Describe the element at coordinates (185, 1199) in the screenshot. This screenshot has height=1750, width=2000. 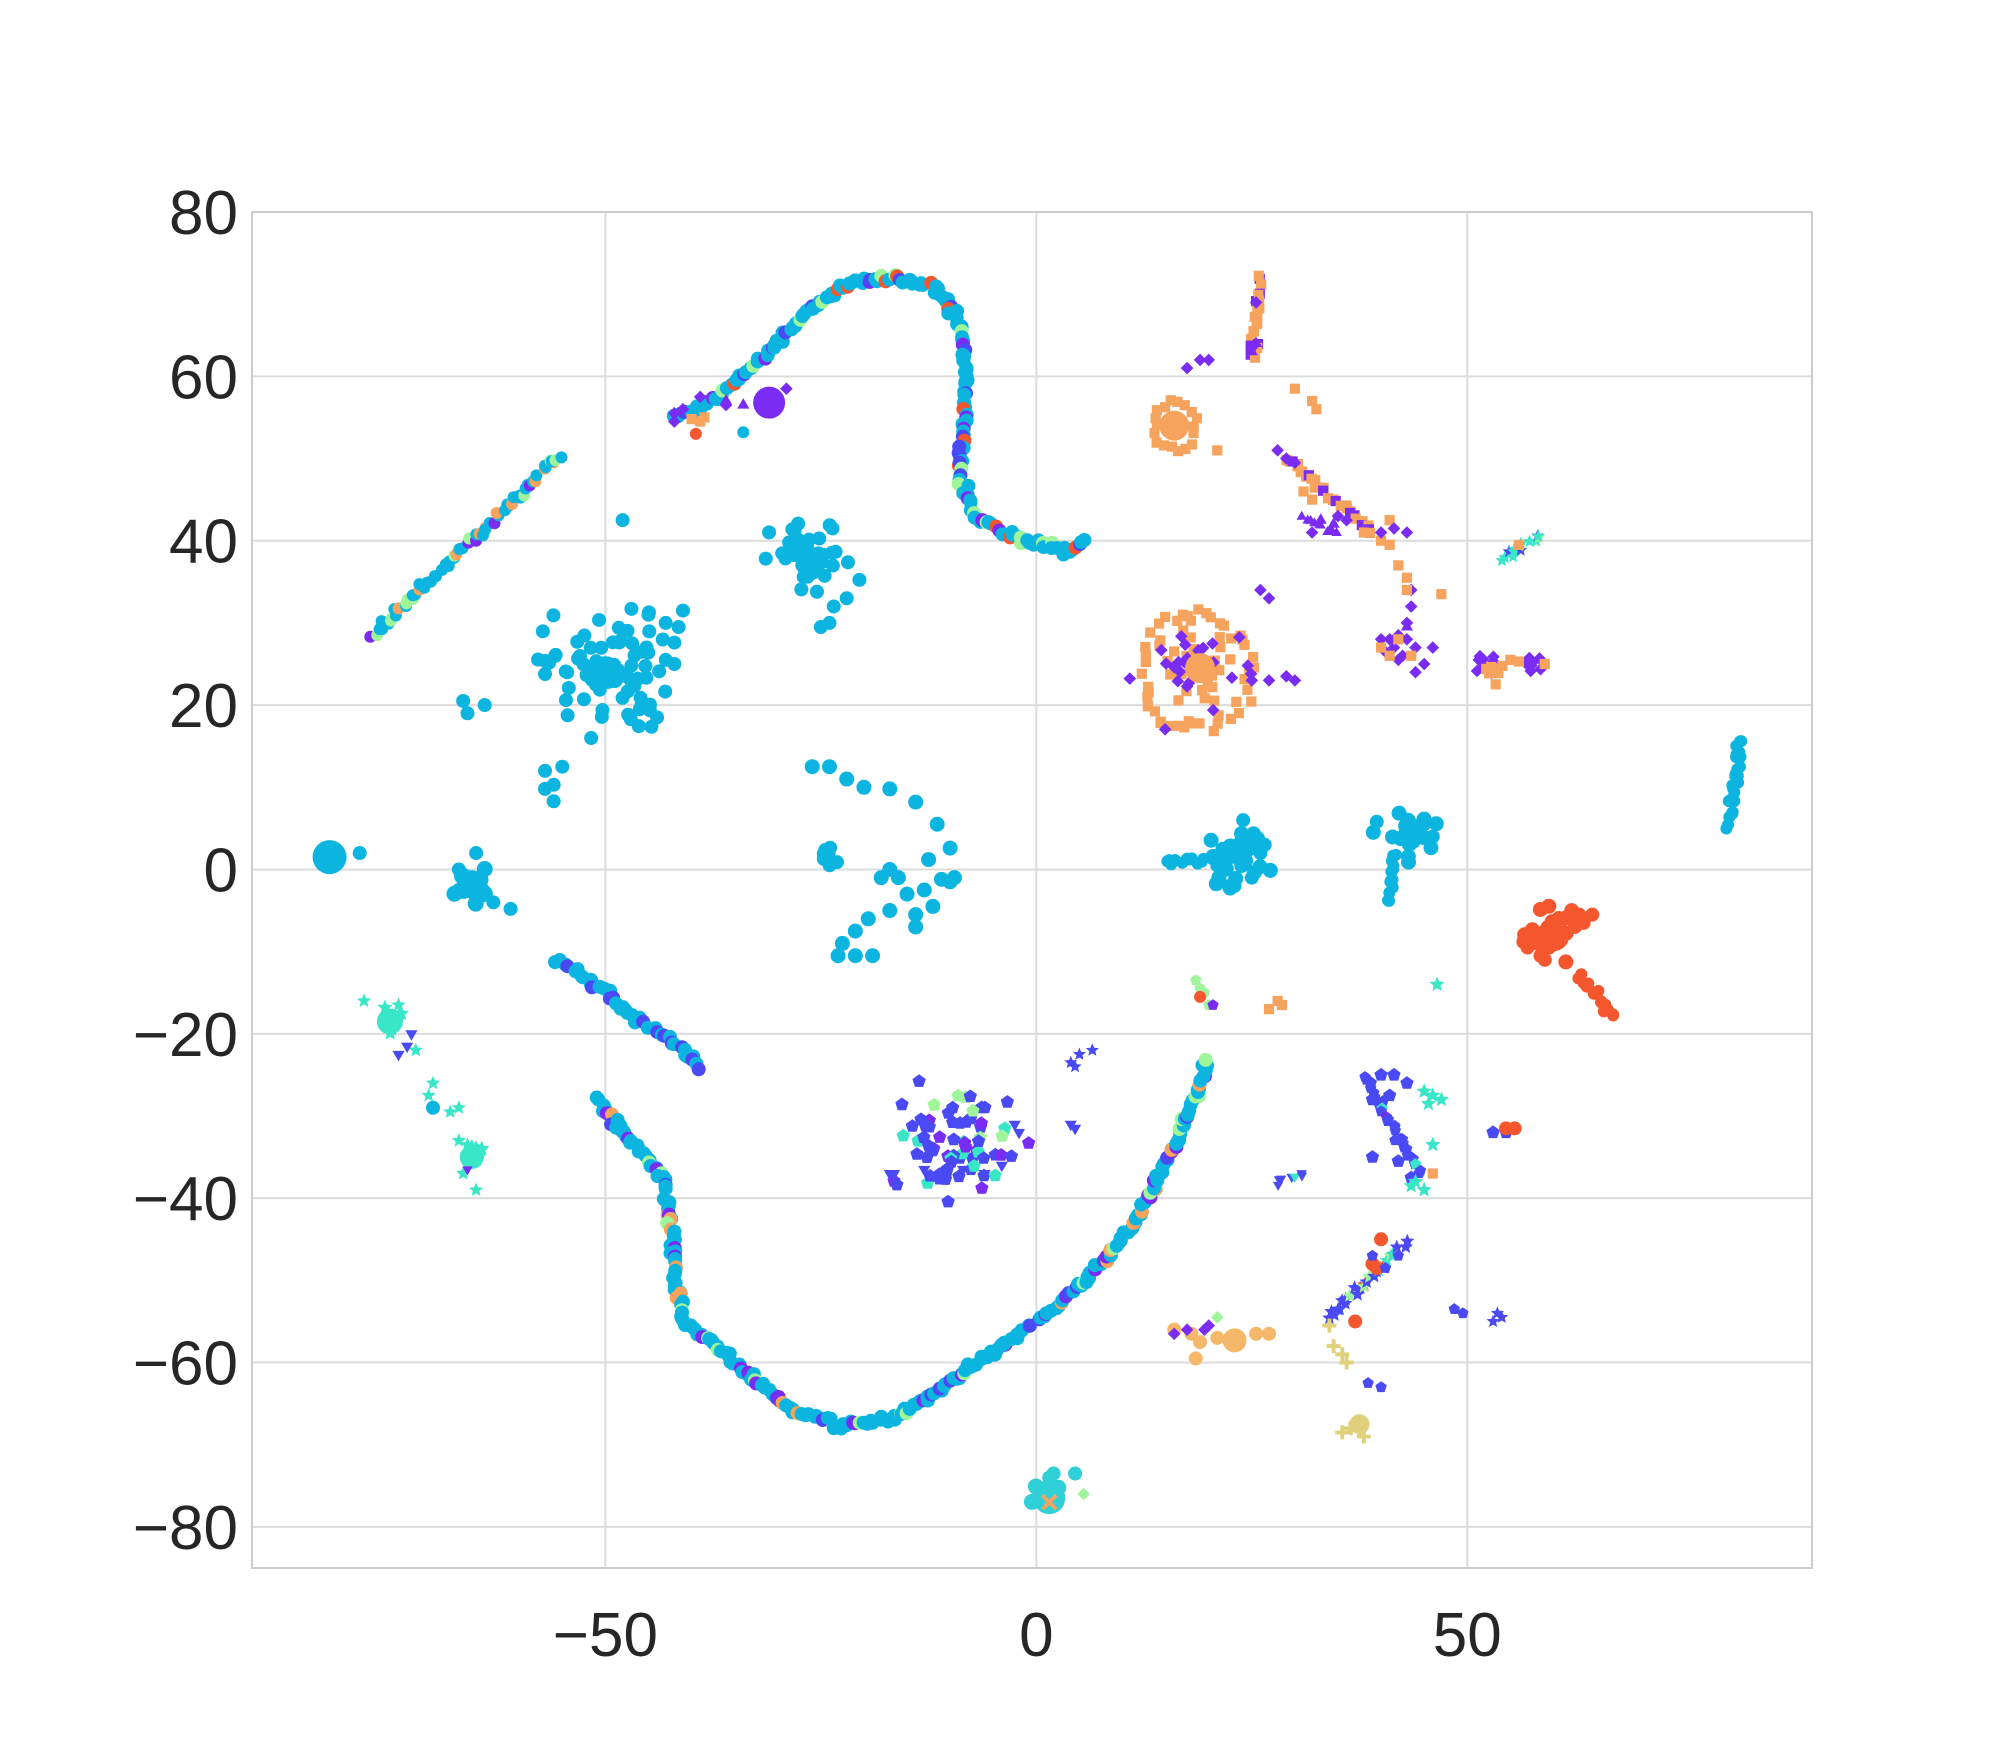
I see `y-tick-label: −40` at that location.